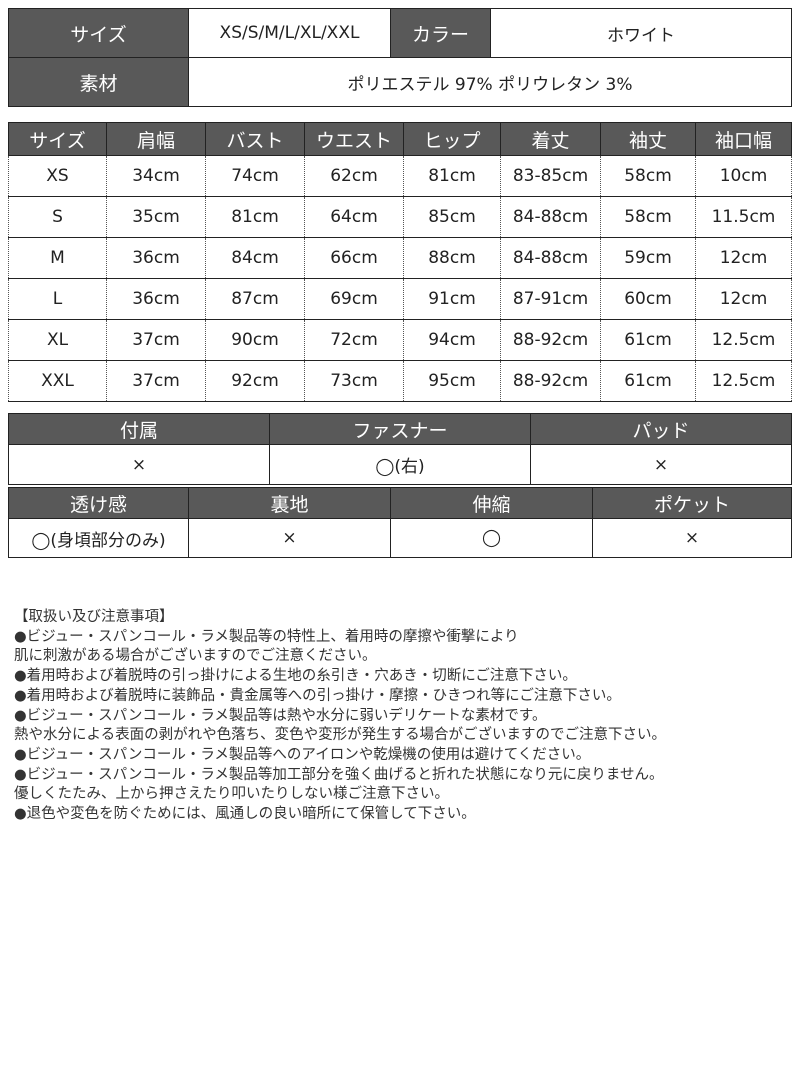 This screenshot has width=800, height=1067. Describe the element at coordinates (195, 656) in the screenshot. I see `note-line: 肌に刺激がある場合がございますのでご注意ください。` at that location.